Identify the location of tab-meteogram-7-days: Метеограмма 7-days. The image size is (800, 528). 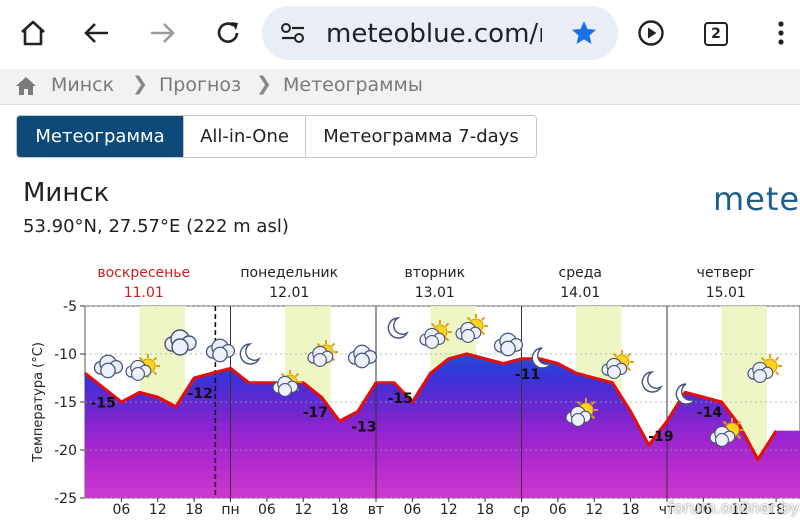
(421, 136).